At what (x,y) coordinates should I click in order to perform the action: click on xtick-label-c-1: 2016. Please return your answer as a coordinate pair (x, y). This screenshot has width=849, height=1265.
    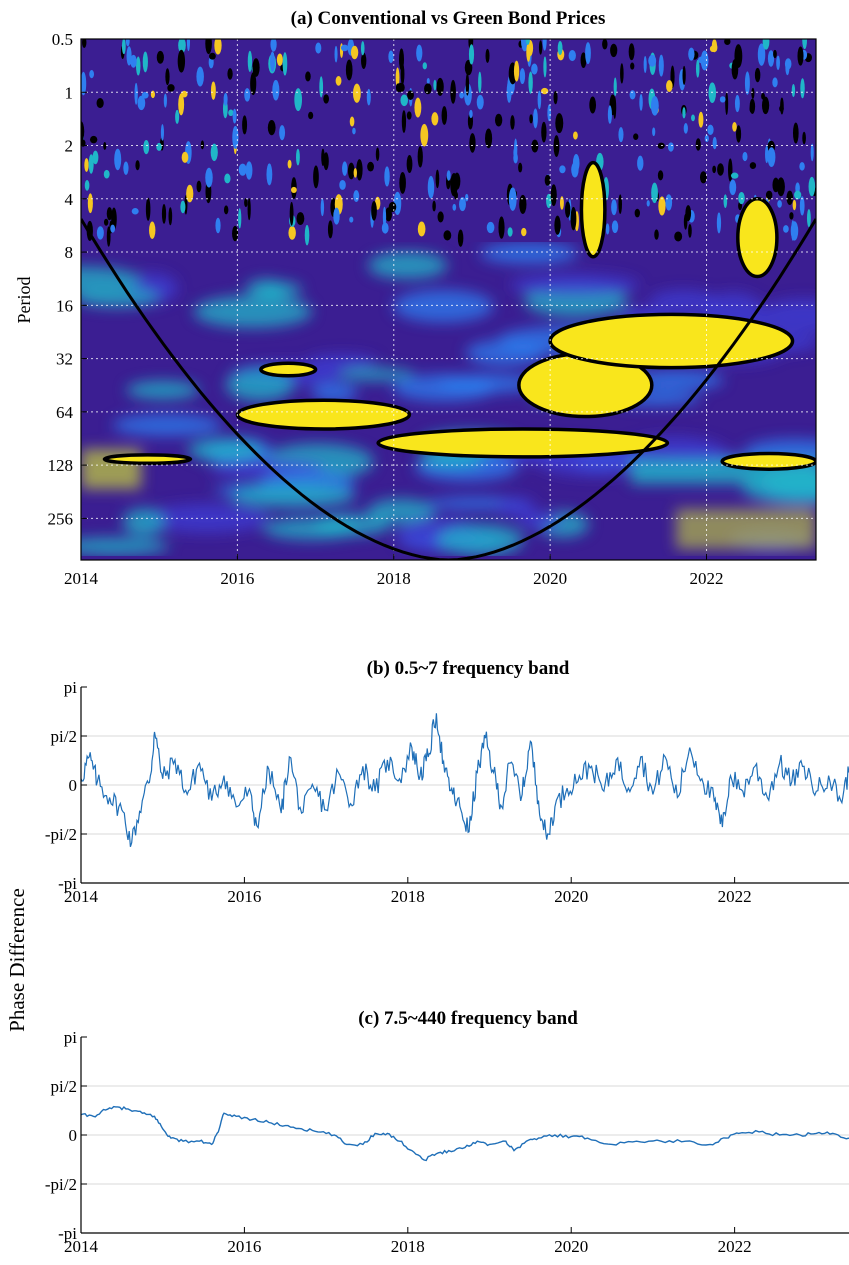
    Looking at the image, I should click on (244, 1246).